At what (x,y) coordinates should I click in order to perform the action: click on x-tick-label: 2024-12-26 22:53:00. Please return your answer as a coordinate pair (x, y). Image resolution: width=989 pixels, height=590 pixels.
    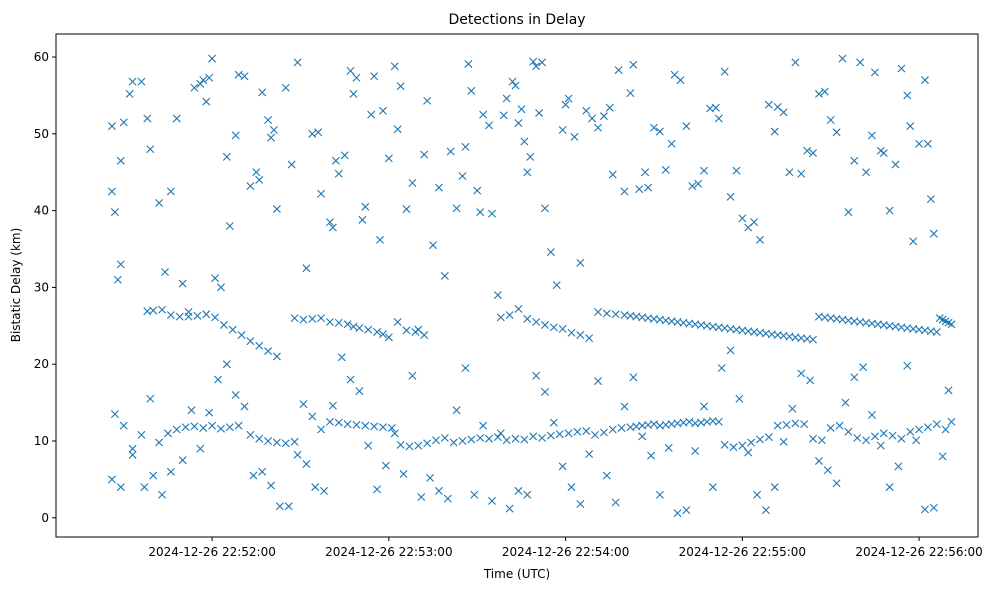
    Looking at the image, I should click on (388, 552).